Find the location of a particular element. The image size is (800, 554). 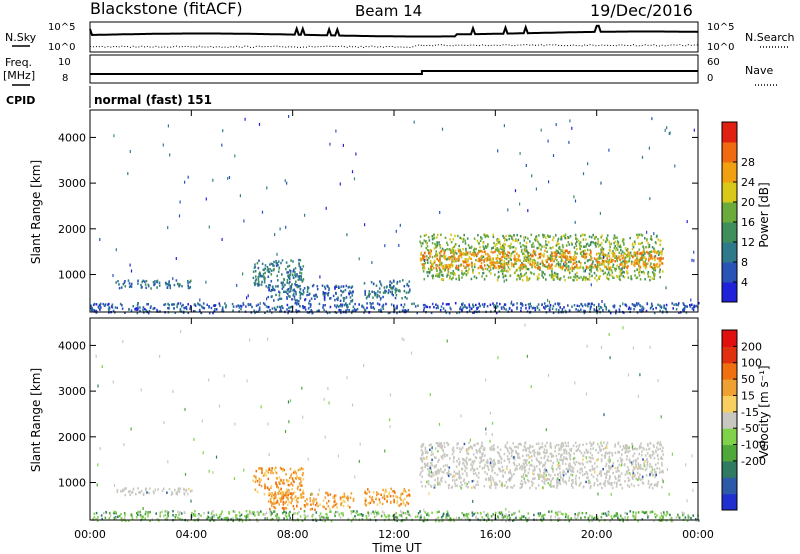

noise-tick-low-right: 10^0 is located at coordinates (720, 47).